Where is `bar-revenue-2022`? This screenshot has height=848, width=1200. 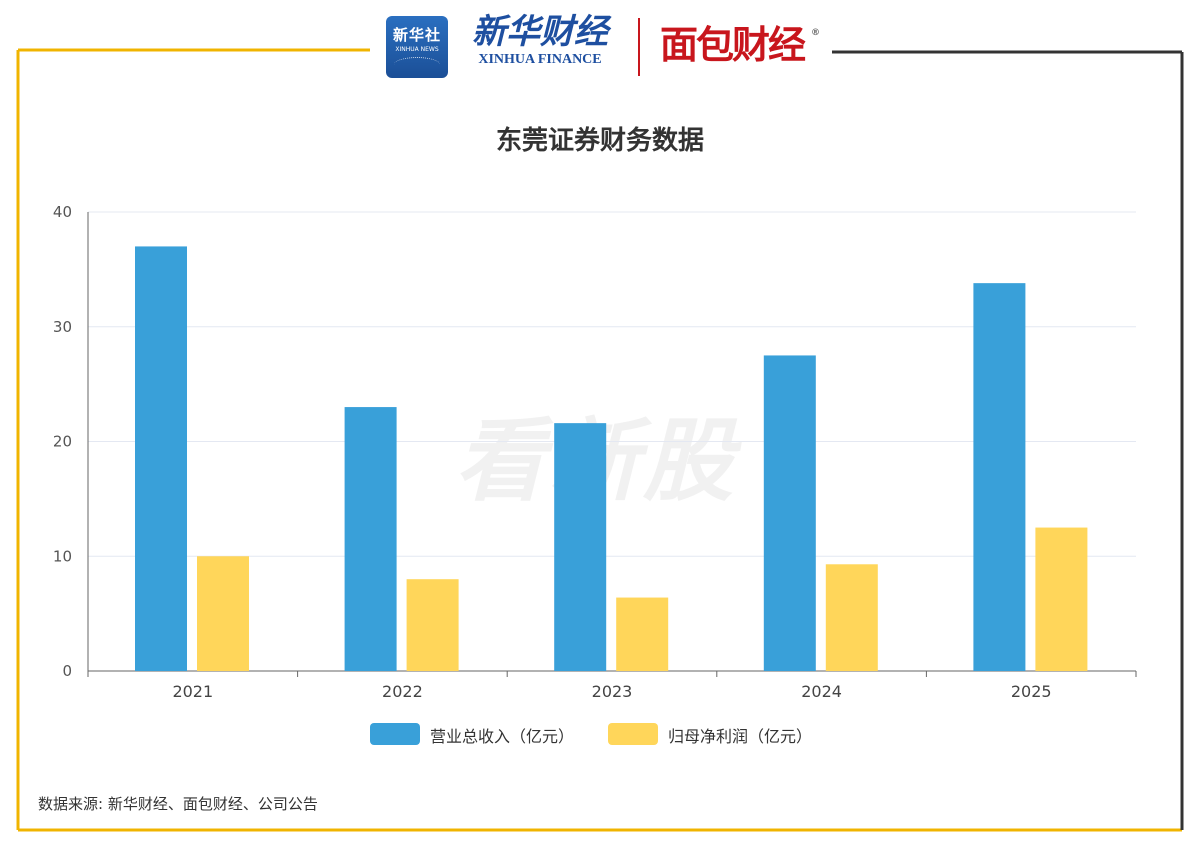 bar-revenue-2022 is located at coordinates (370, 539).